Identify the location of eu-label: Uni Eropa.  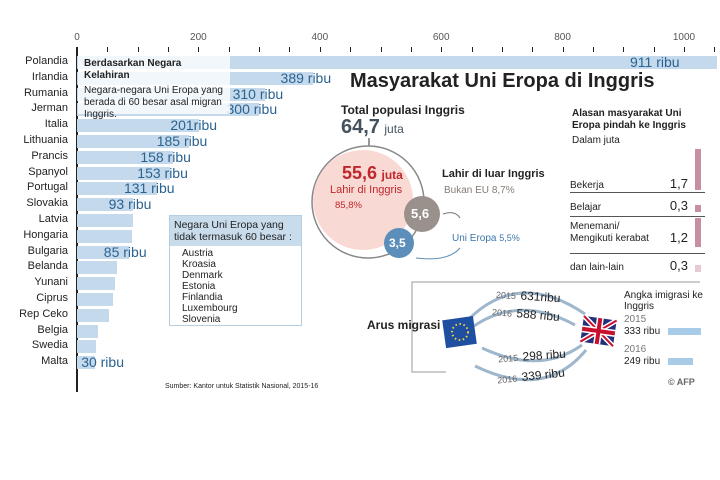
(474, 238).